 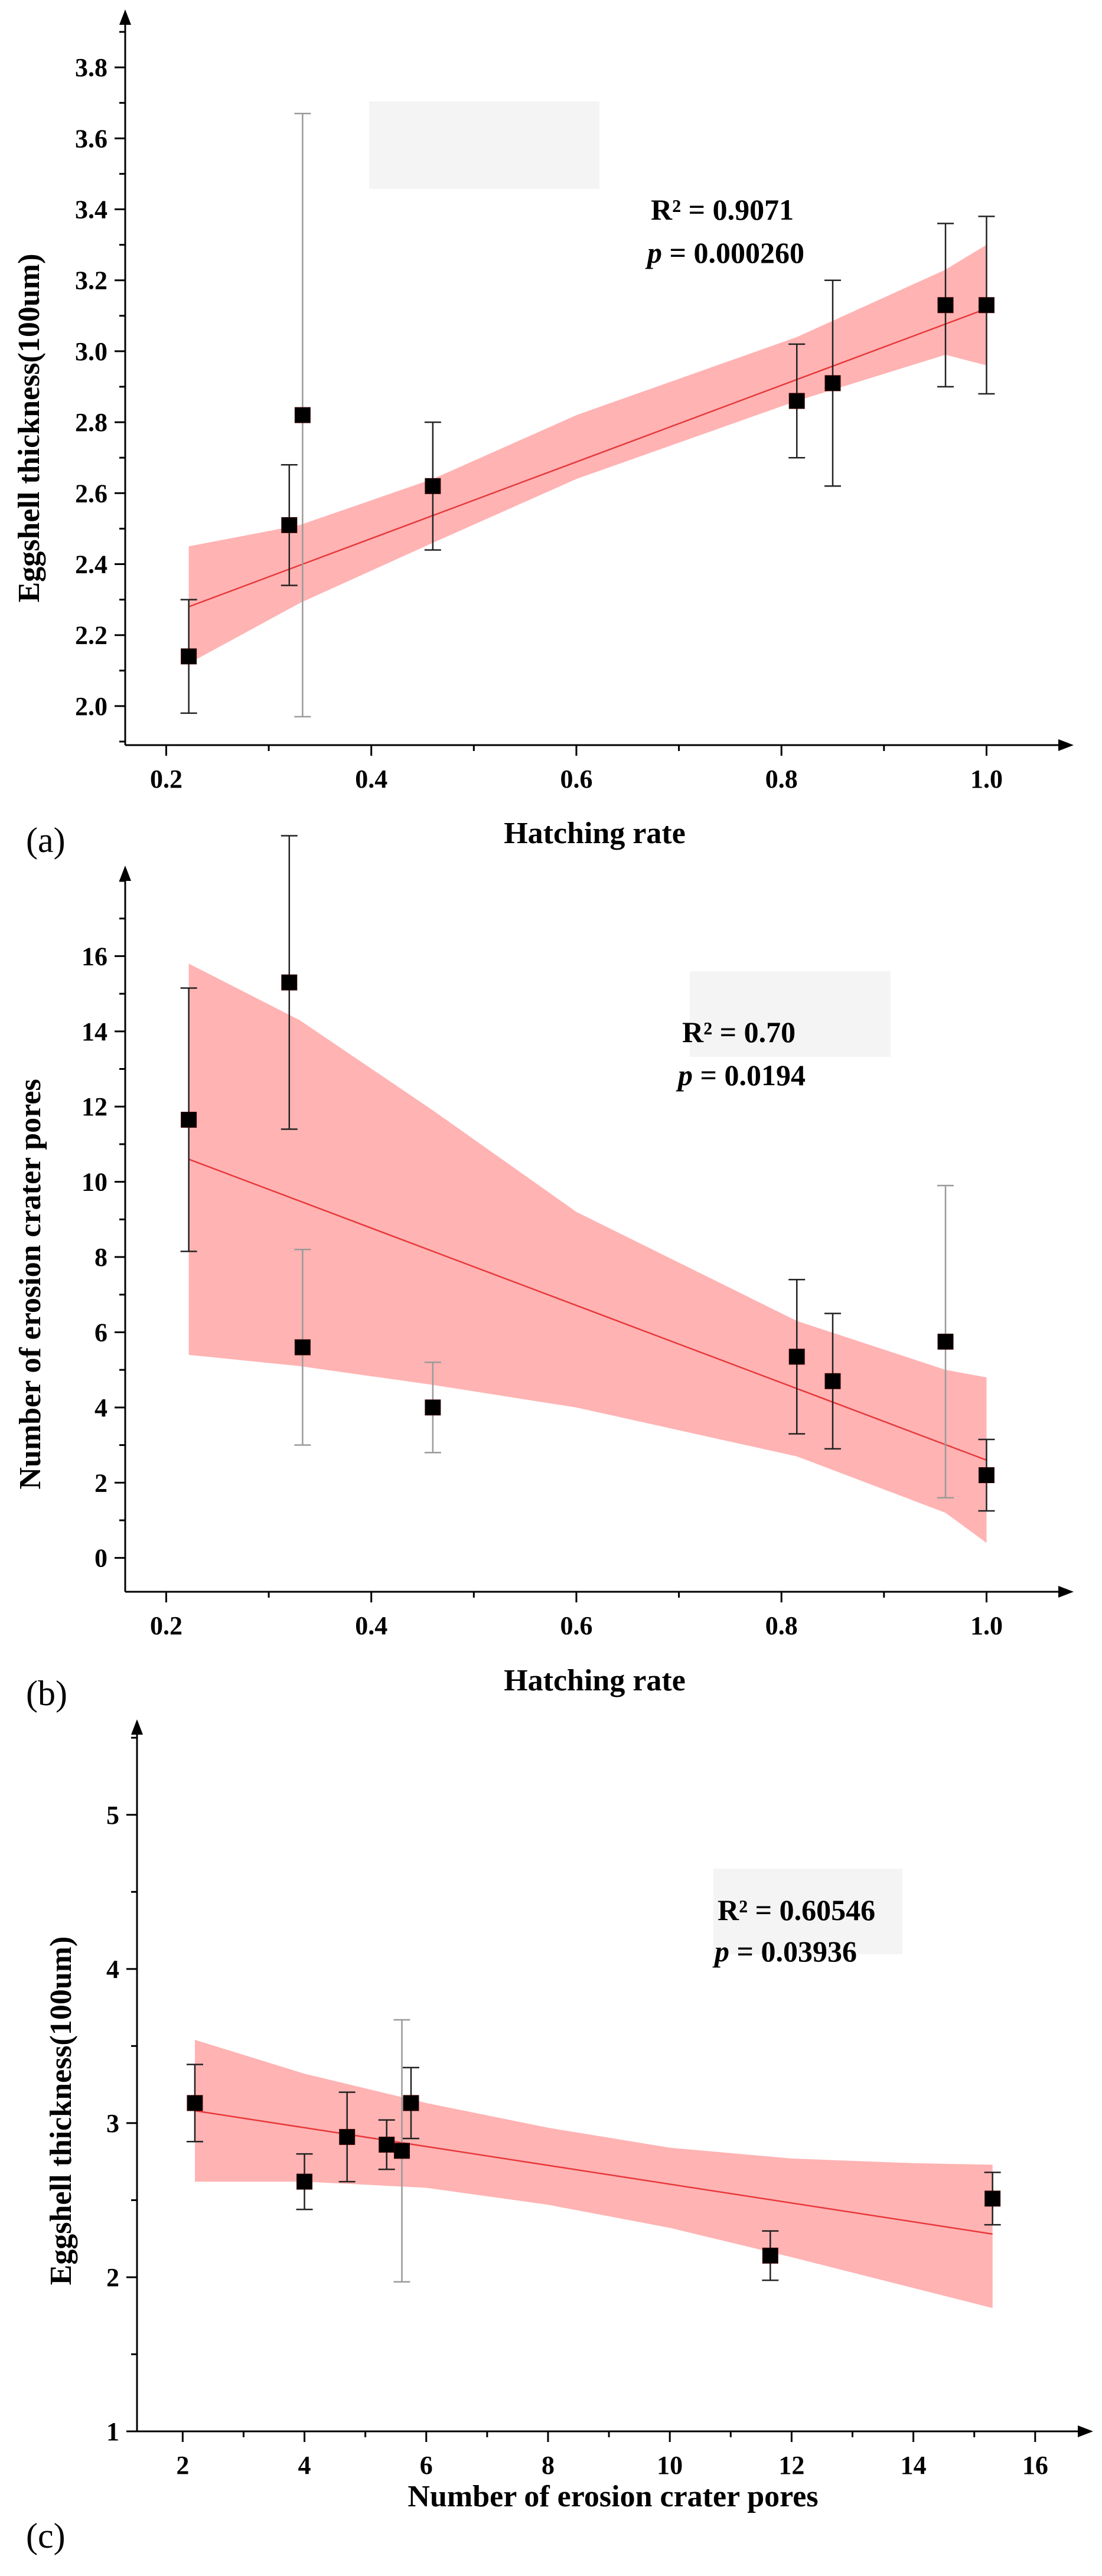 What do you see at coordinates (91, 564) in the screenshot?
I see `panel-a-y-tick-label: 2.4` at bounding box center [91, 564].